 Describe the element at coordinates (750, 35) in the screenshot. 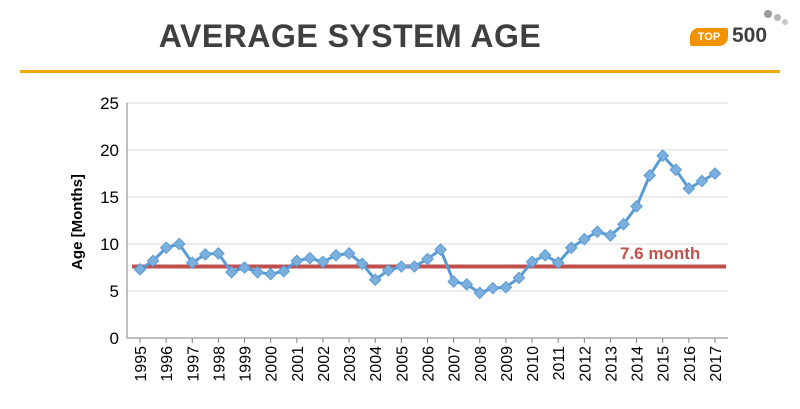

I see `logo-number: 500` at that location.